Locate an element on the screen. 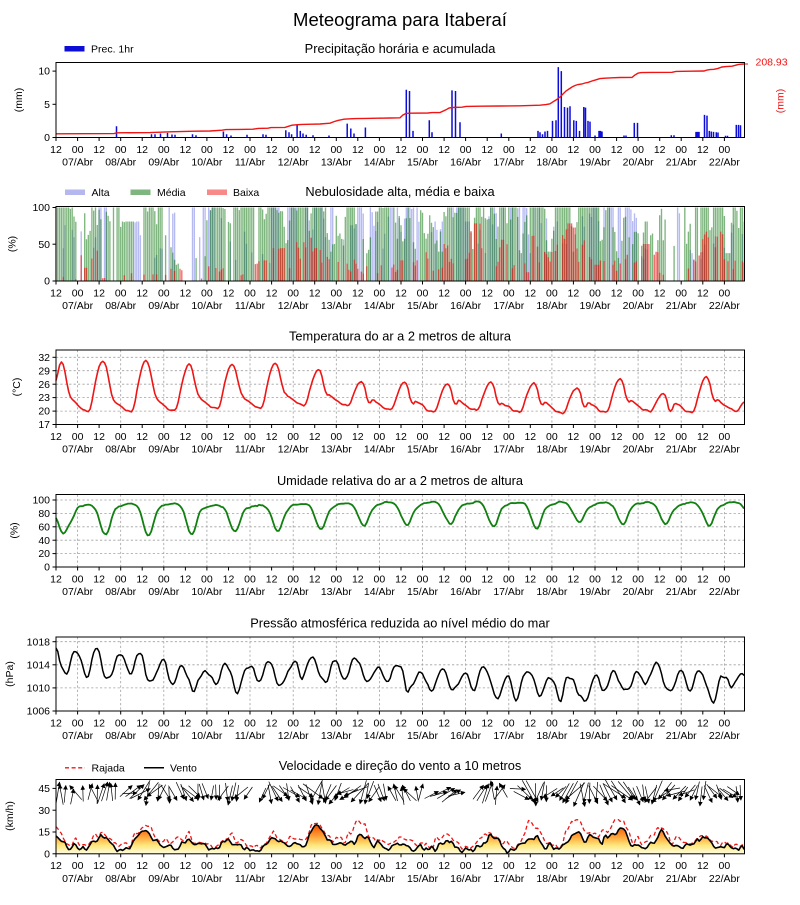 Image resolution: width=800 pixels, height=905 pixels. svg-text: (°C) is located at coordinates (17, 387).